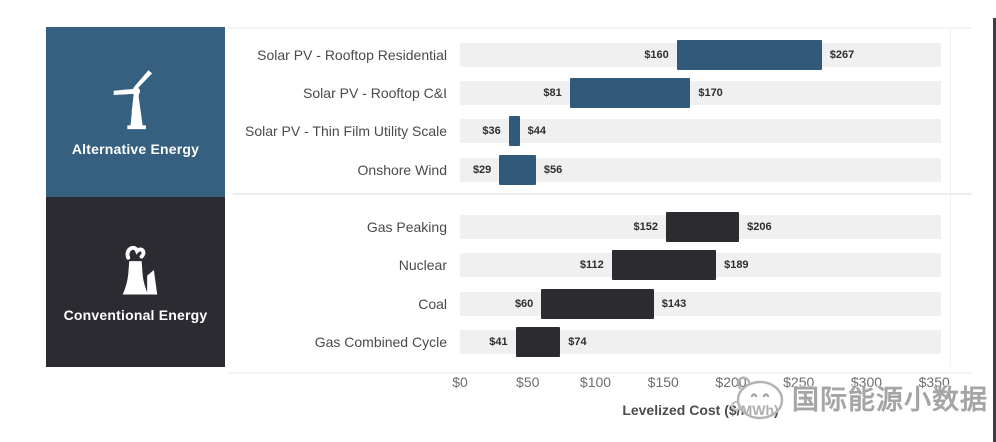 This screenshot has width=996, height=442. I want to click on row-label: Solar PV - Rooftop C&I, so click(375, 93).